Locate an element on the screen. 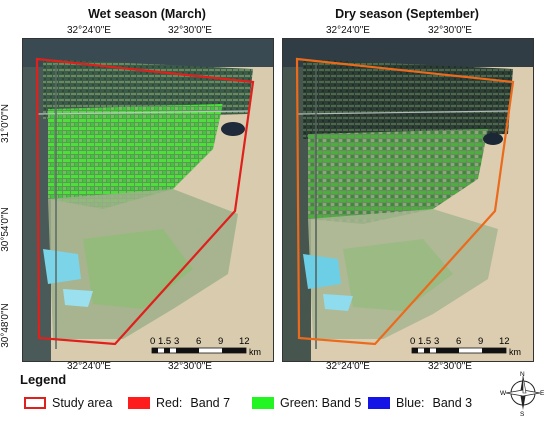 This screenshot has width=550, height=421. scale-dry-unit: km is located at coordinates (515, 352).